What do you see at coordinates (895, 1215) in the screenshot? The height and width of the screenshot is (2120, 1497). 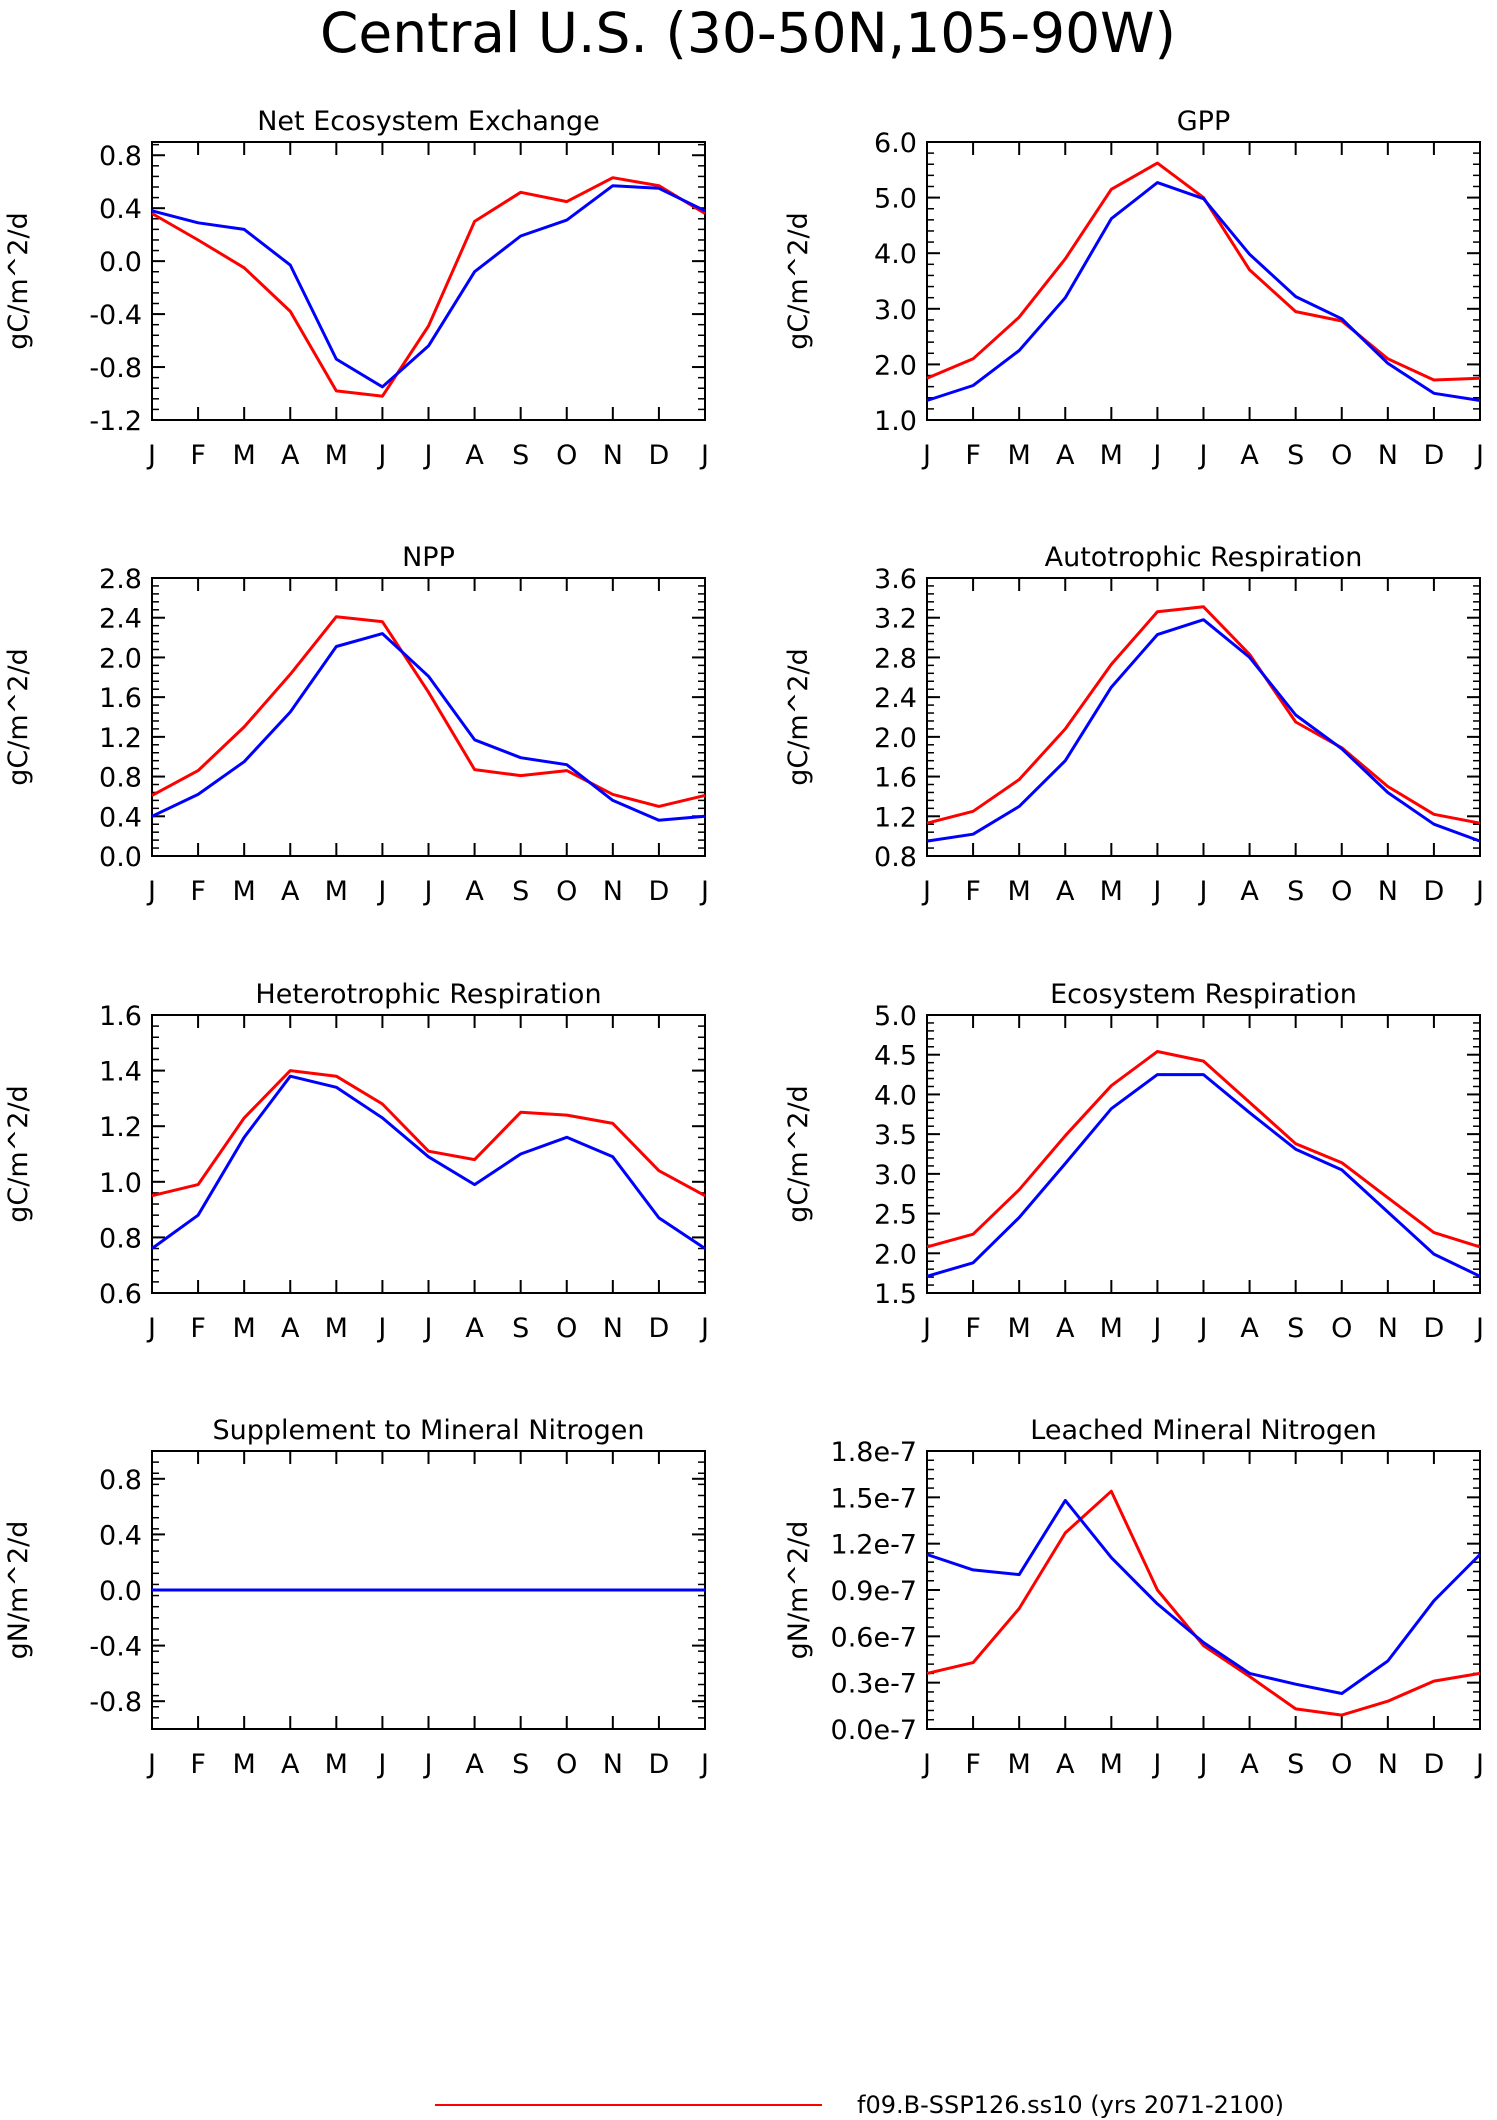 I see `y-tick-label: 2.5` at bounding box center [895, 1215].